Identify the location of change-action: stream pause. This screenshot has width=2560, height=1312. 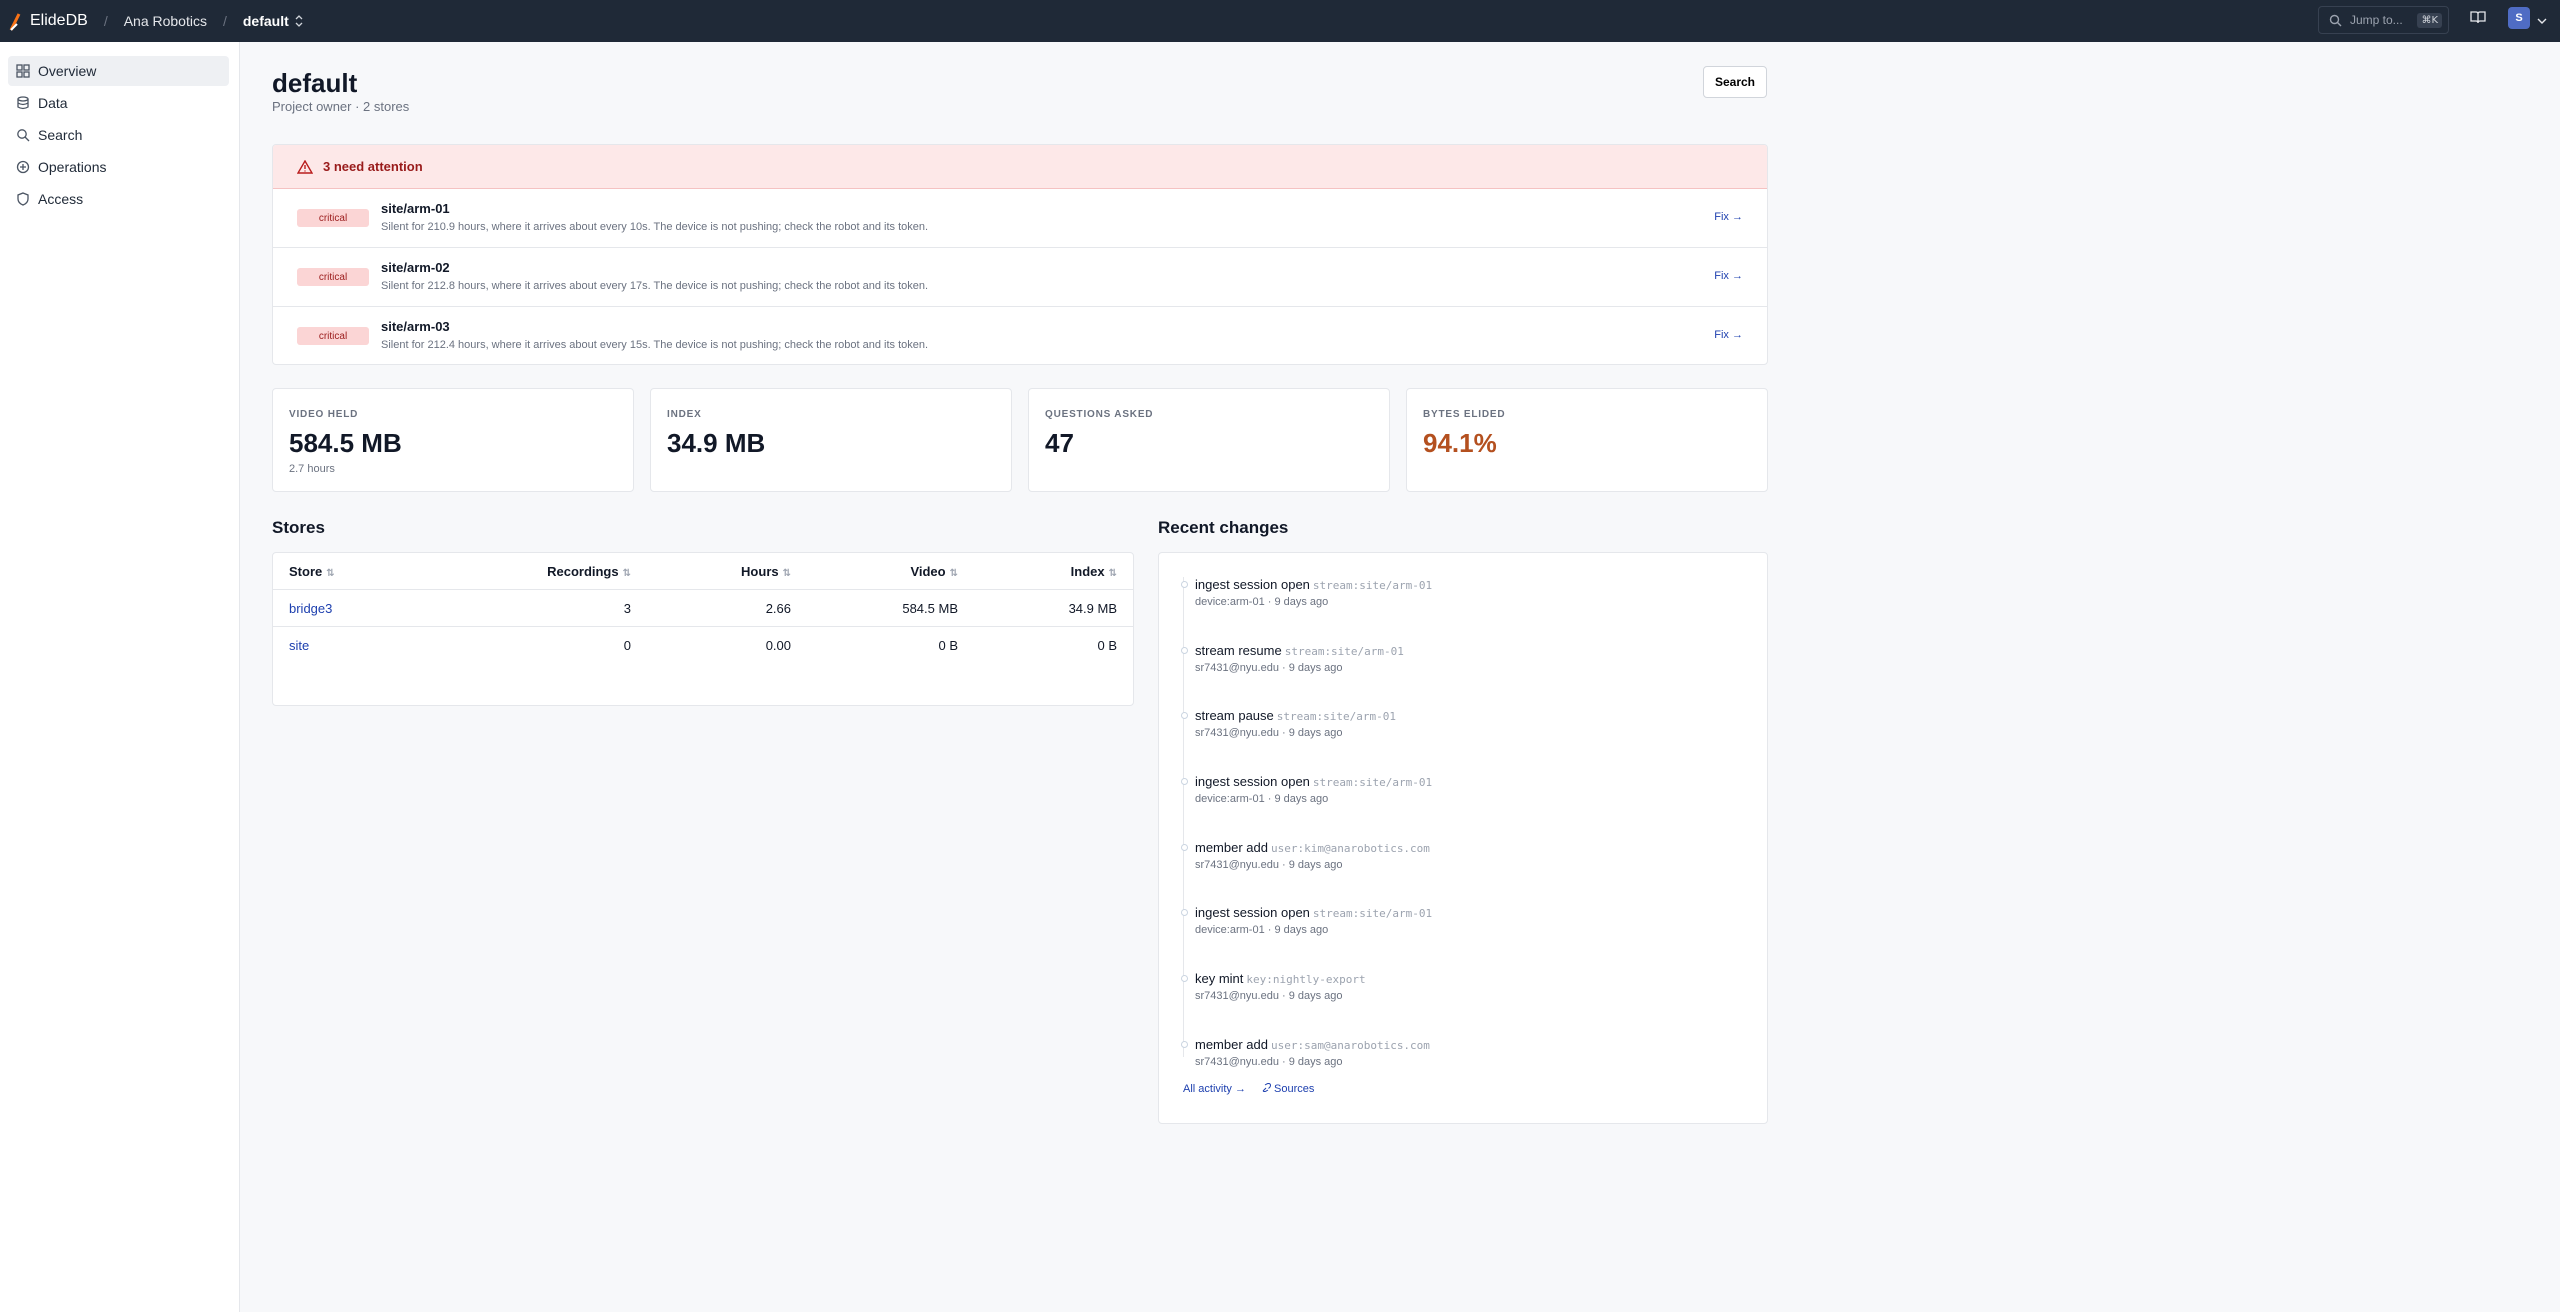
(1234, 715).